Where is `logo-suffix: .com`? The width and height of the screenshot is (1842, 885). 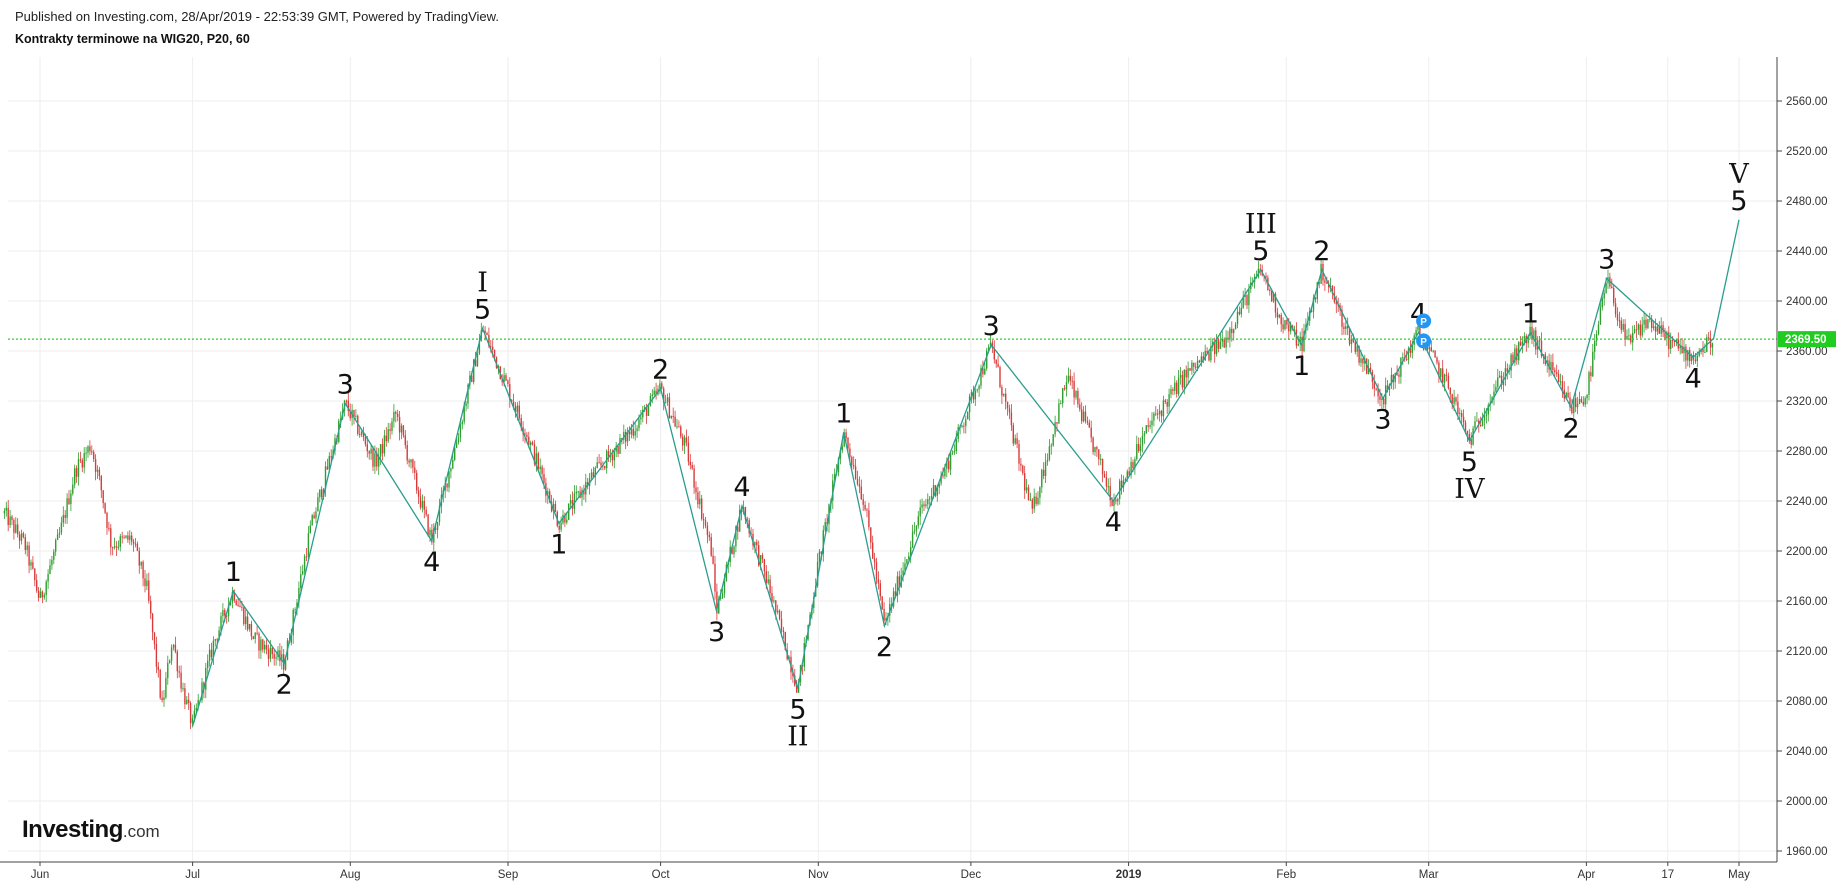 logo-suffix: .com is located at coordinates (141, 831).